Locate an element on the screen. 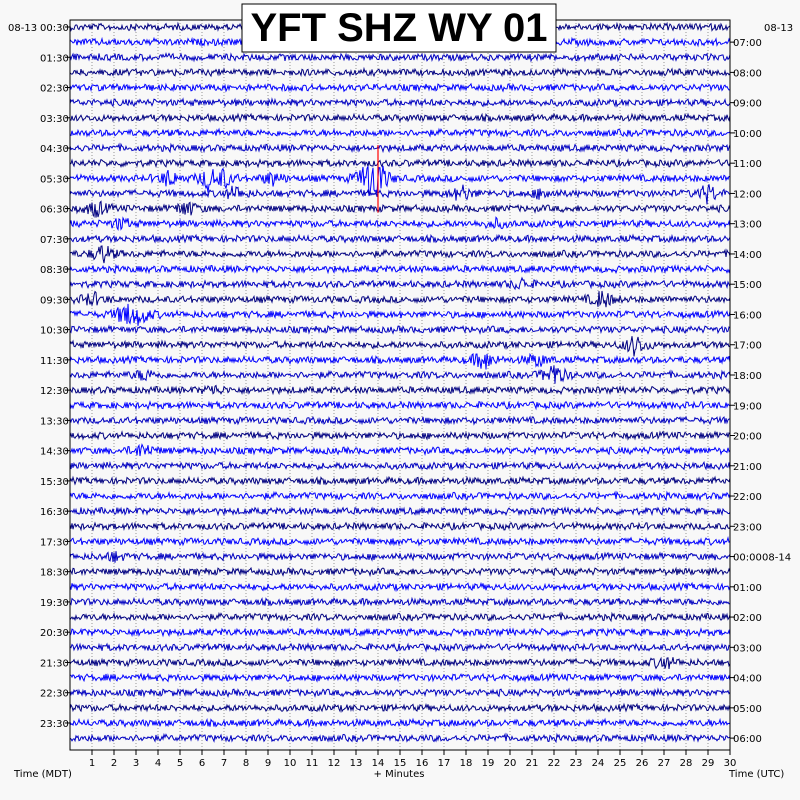  x-tick-label-12: 12 is located at coordinates (334, 763).